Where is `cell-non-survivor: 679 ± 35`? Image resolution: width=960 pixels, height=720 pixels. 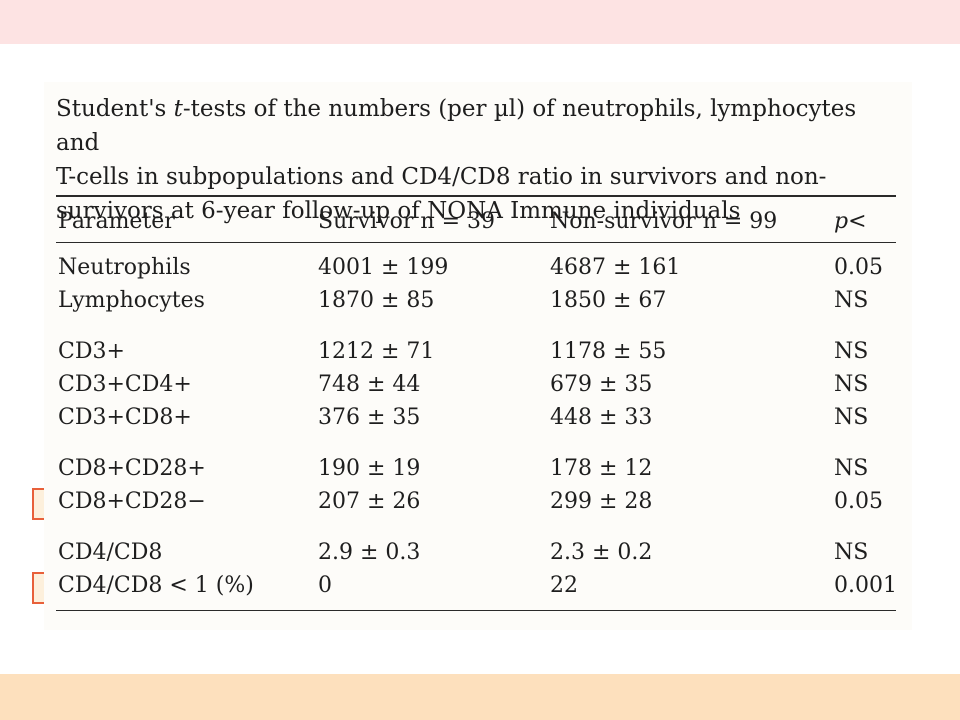
cell-non-survivor: 679 ± 35 is located at coordinates (601, 384).